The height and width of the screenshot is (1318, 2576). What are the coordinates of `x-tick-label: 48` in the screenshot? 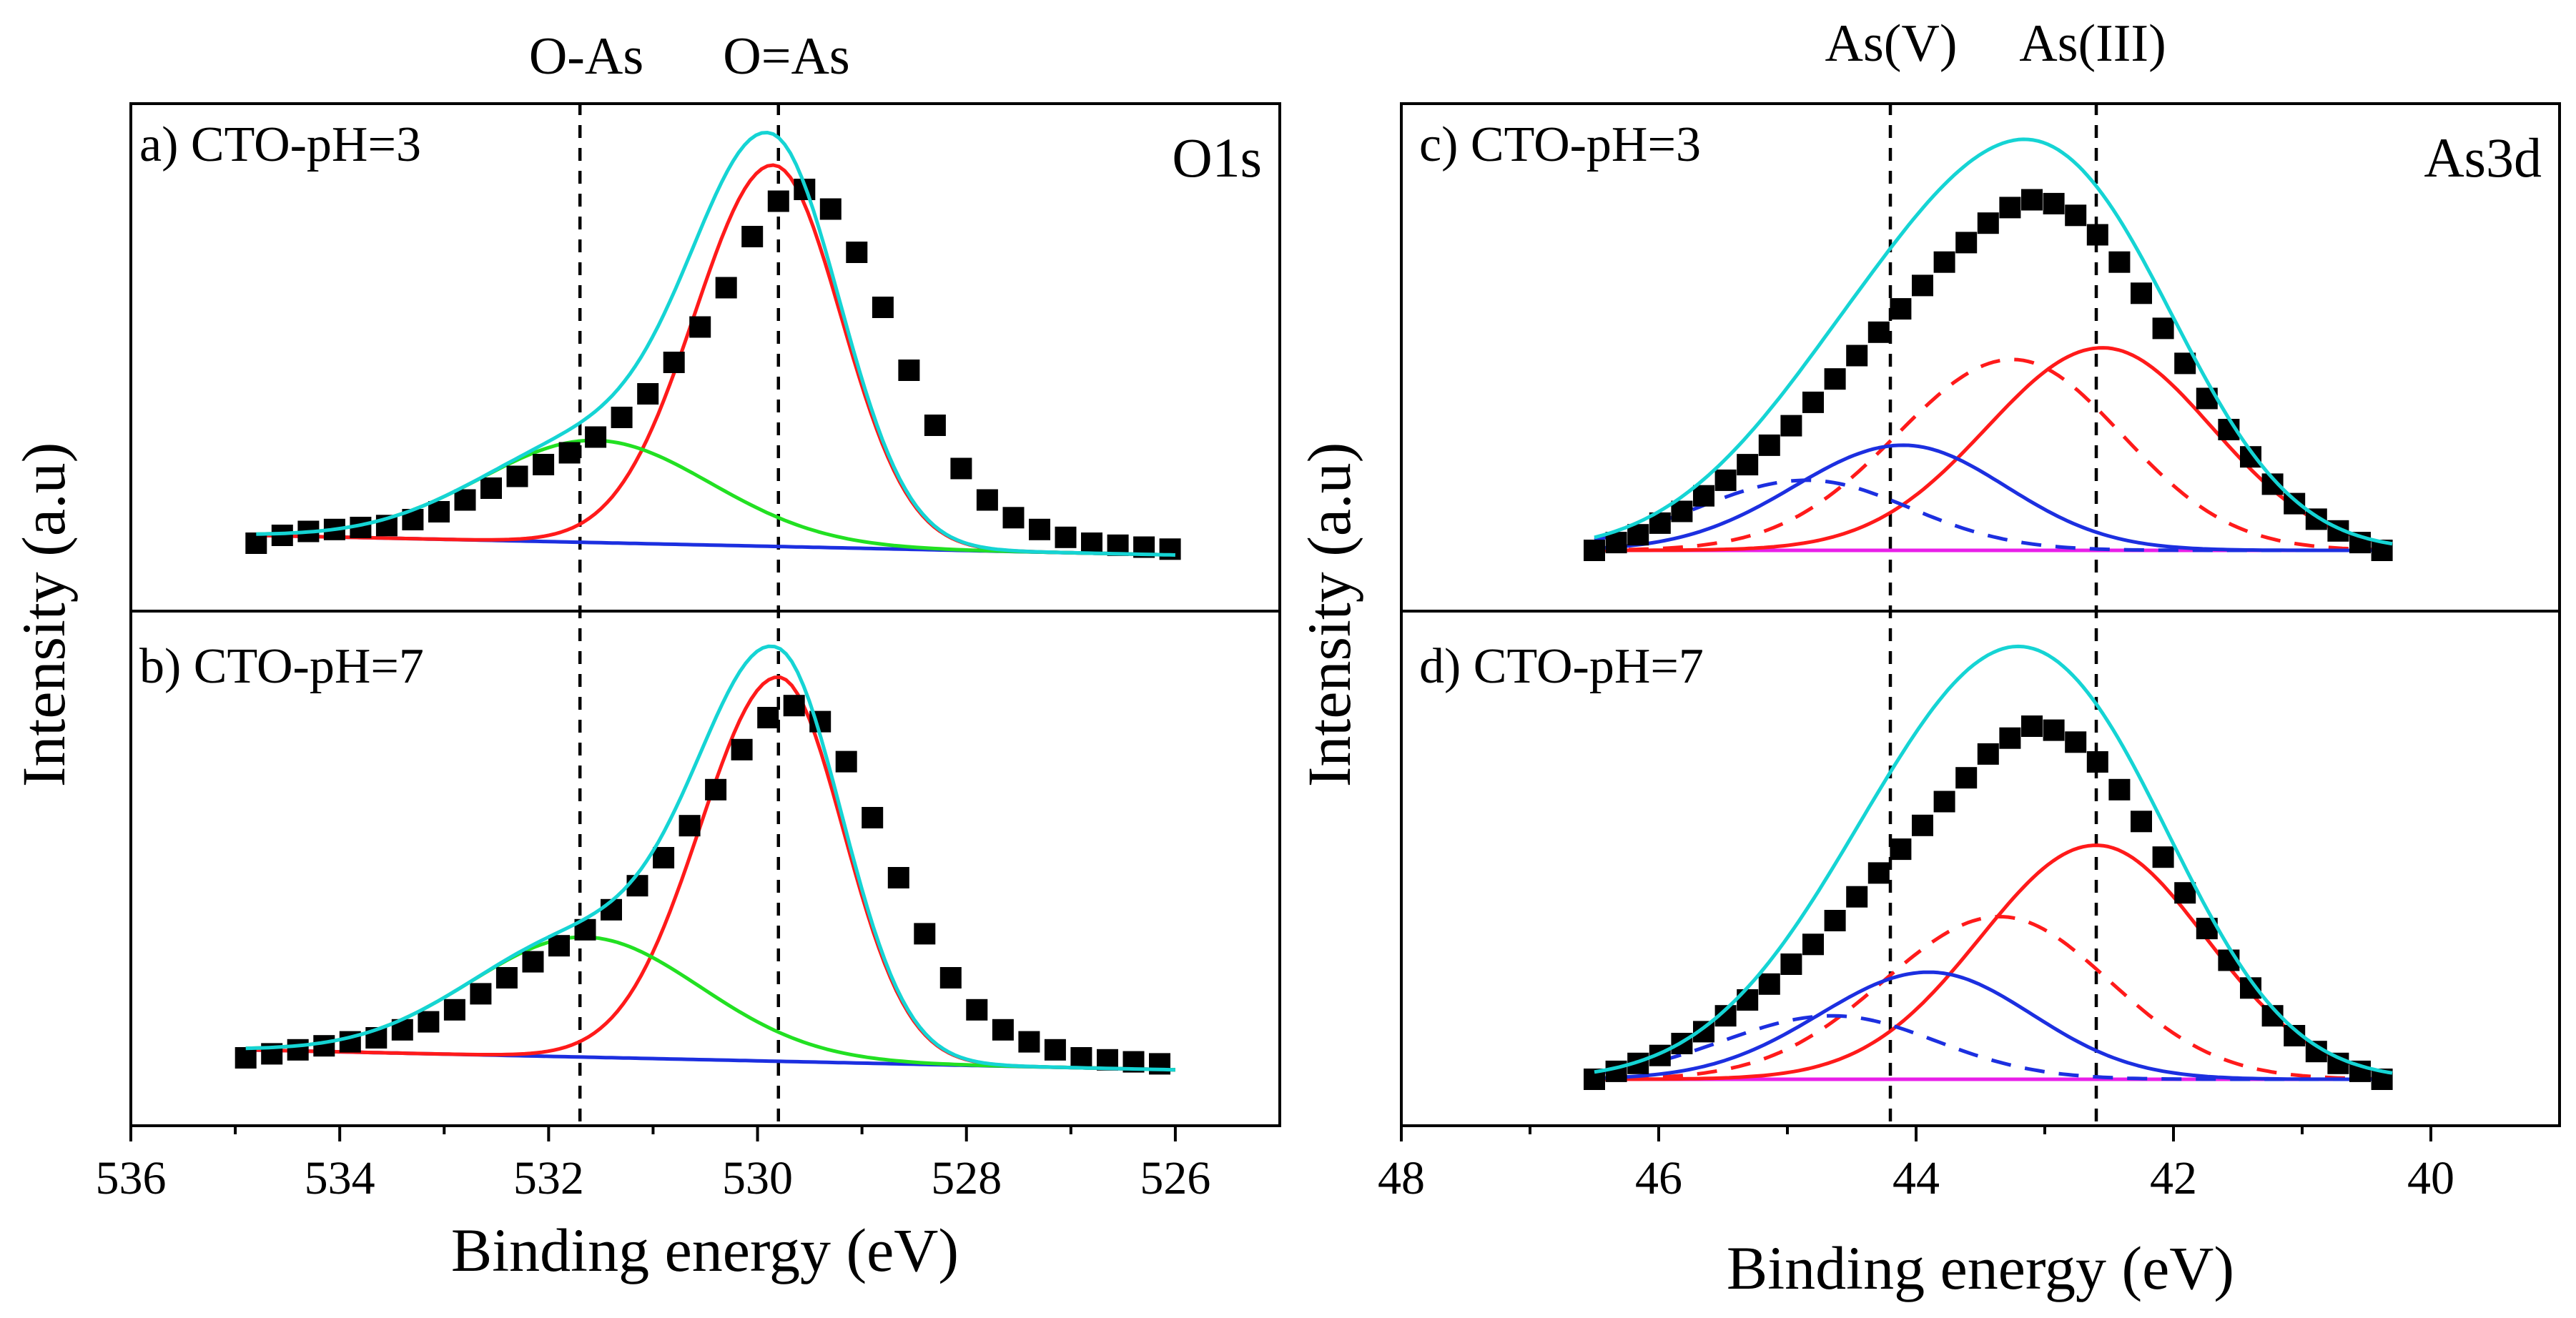 It's located at (1401, 1178).